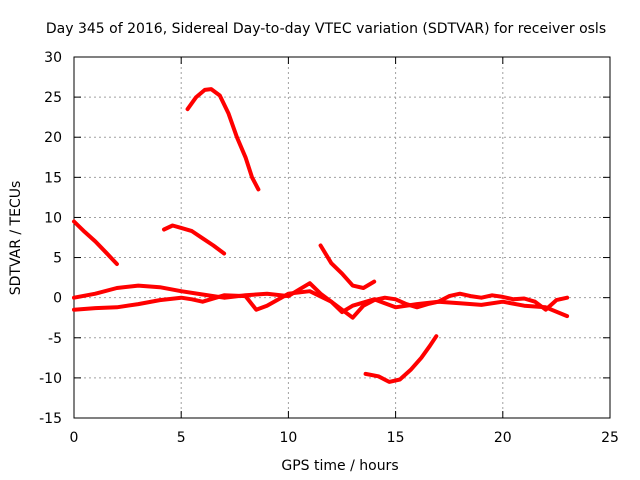 The width and height of the screenshot is (640, 480). Describe the element at coordinates (50, 379) in the screenshot. I see `y-tick-label: -10` at that location.